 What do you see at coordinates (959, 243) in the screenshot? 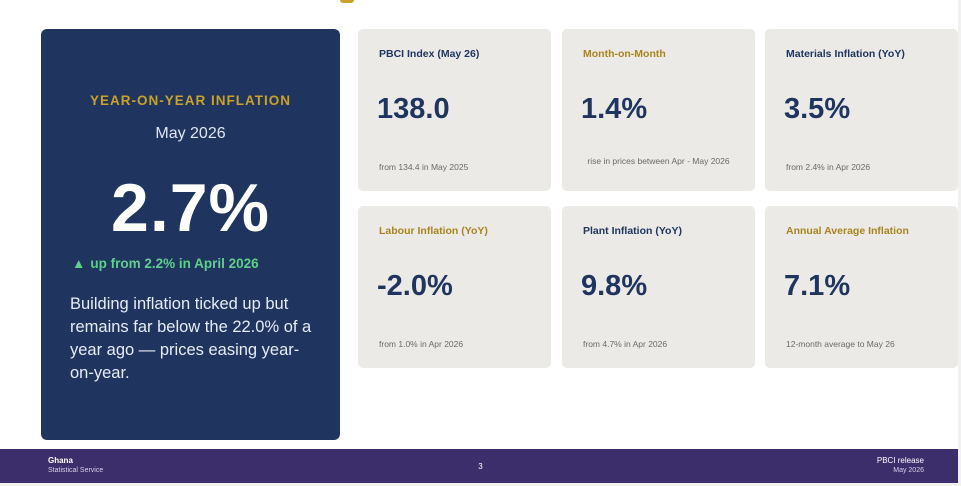
I see `window-edge-right` at bounding box center [959, 243].